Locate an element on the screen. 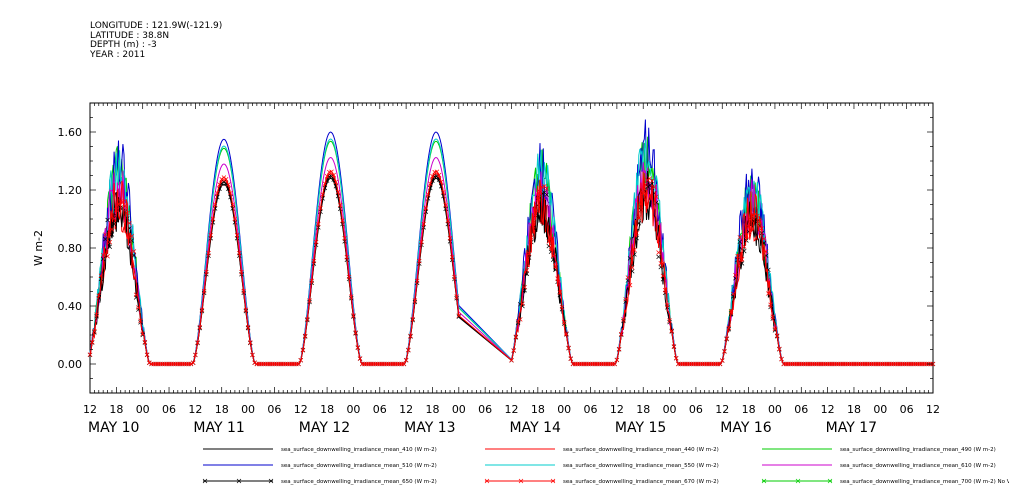  y-tick-label: 0.80 is located at coordinates (70, 248).